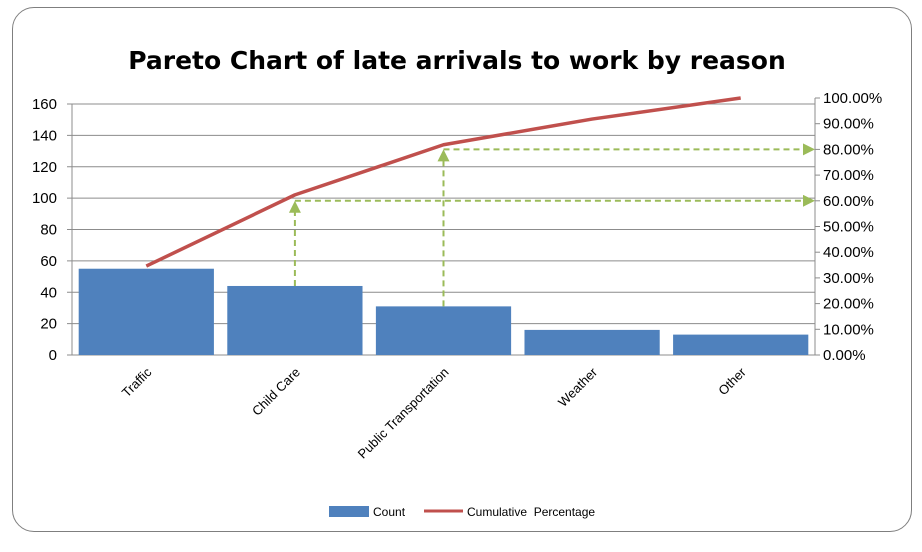 The width and height of the screenshot is (922, 552). What do you see at coordinates (48, 230) in the screenshot?
I see `y-tick-label: 80` at bounding box center [48, 230].